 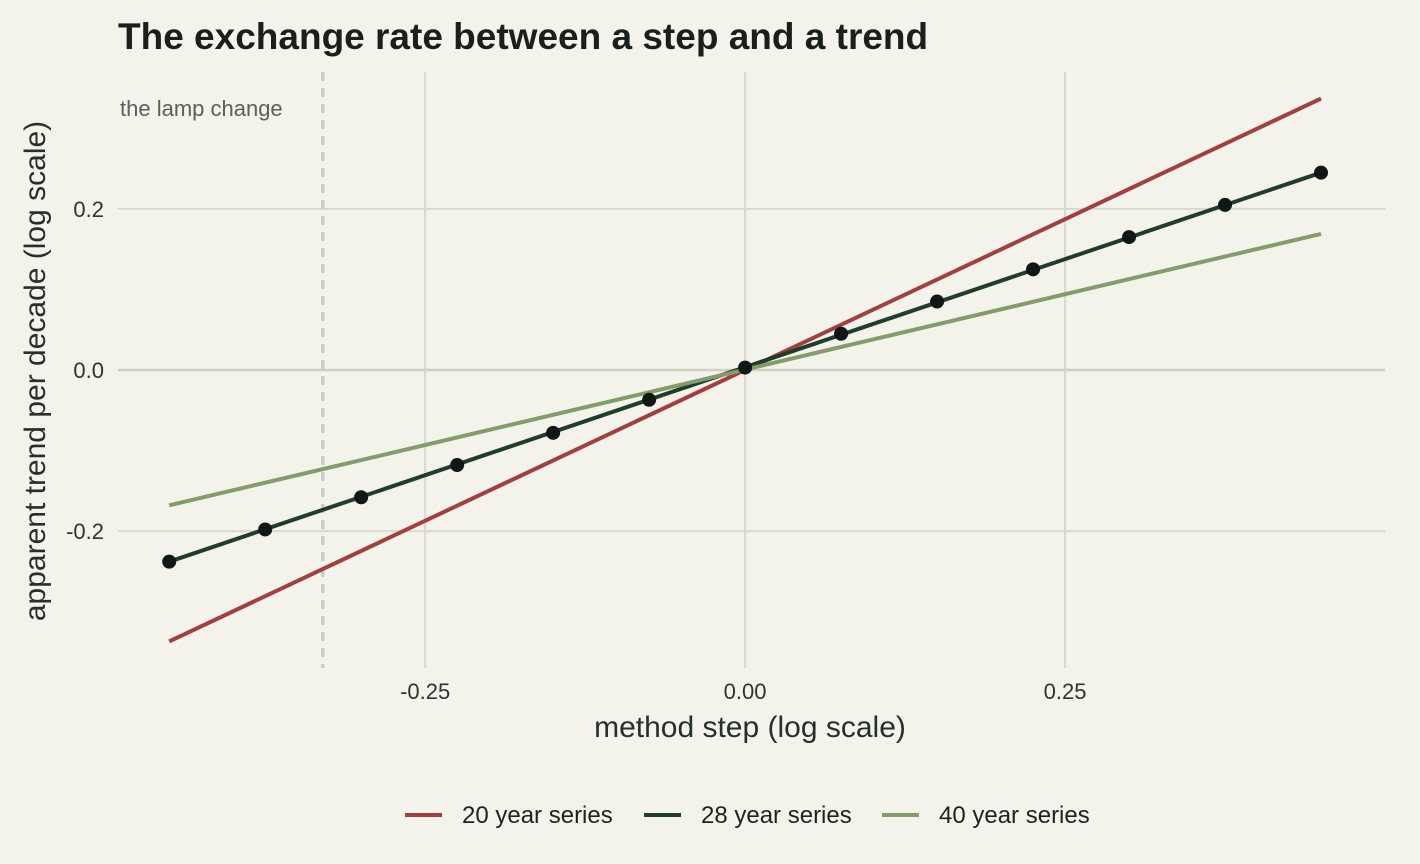 I want to click on legend-label-0: 20 year series, so click(x=537, y=815).